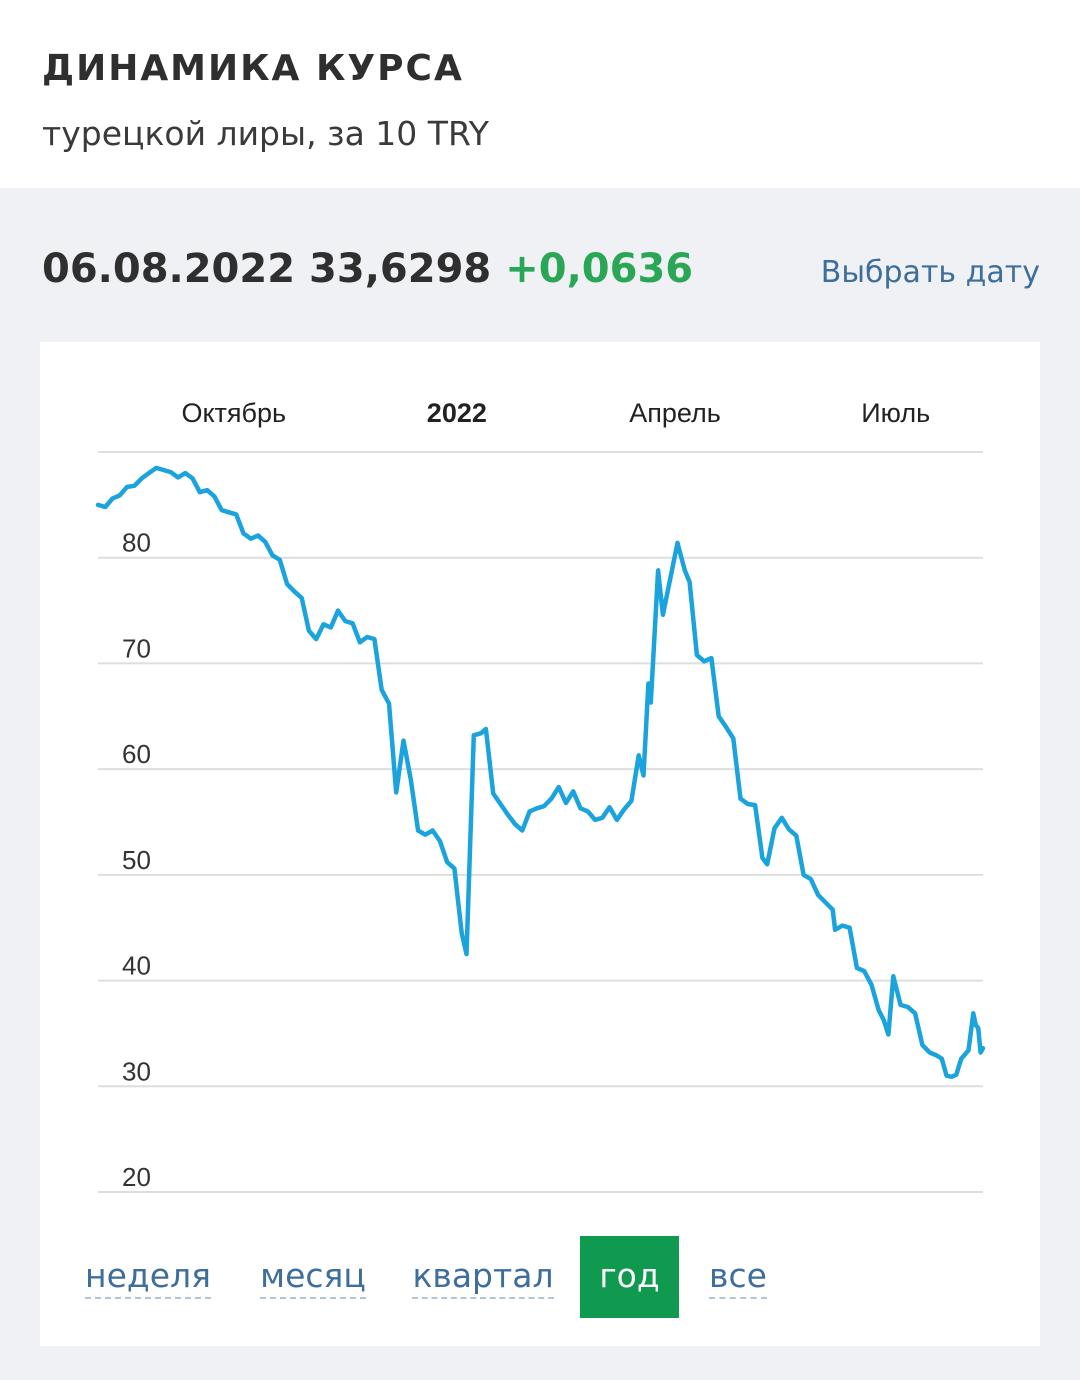  I want to click on rate-value: 33,6298, so click(400, 269).